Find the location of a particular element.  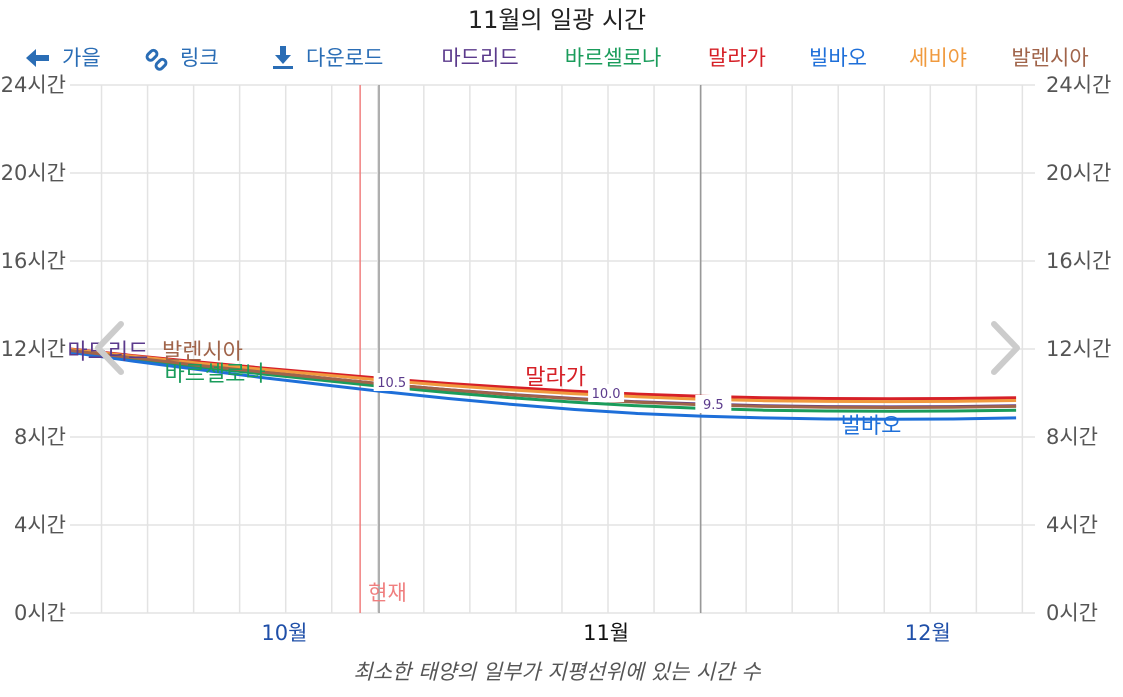

chevron-left-icon is located at coordinates (109, 348).